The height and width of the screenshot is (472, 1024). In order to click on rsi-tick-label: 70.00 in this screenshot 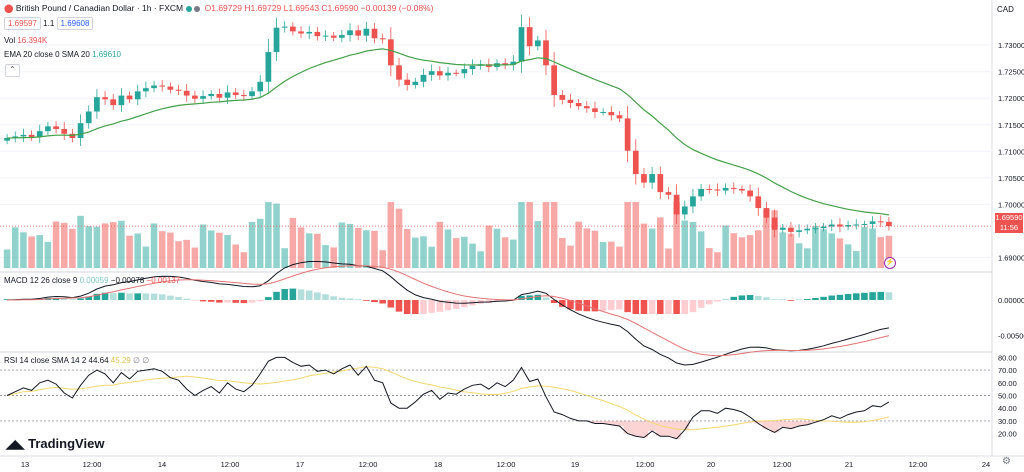, I will do `click(1007, 370)`.